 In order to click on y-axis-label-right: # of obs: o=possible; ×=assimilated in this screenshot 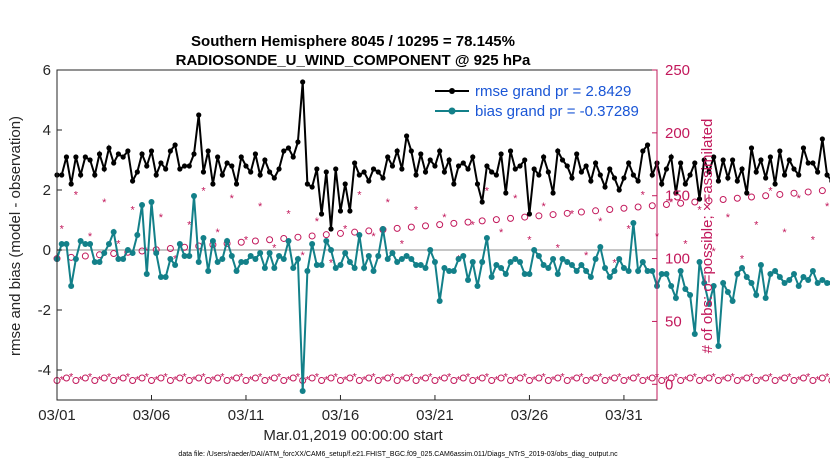, I will do `click(707, 236)`.